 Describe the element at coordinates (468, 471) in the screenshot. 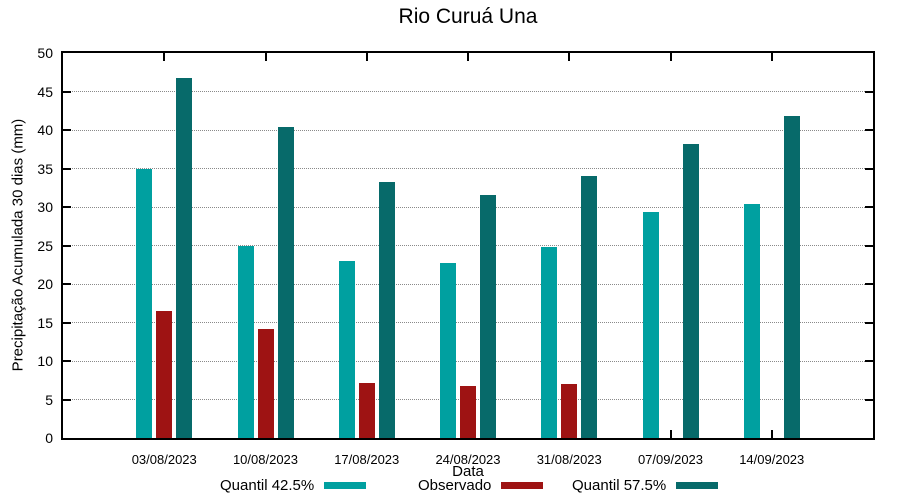

I see `x-axis-label: Data` at that location.